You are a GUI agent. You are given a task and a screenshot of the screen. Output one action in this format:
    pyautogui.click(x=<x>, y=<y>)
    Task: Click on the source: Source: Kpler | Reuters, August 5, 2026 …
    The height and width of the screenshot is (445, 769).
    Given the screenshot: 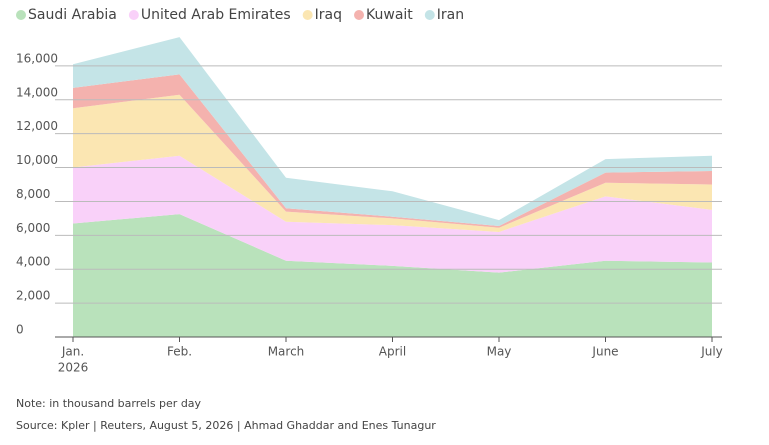 What is the action you would take?
    pyautogui.click(x=226, y=425)
    